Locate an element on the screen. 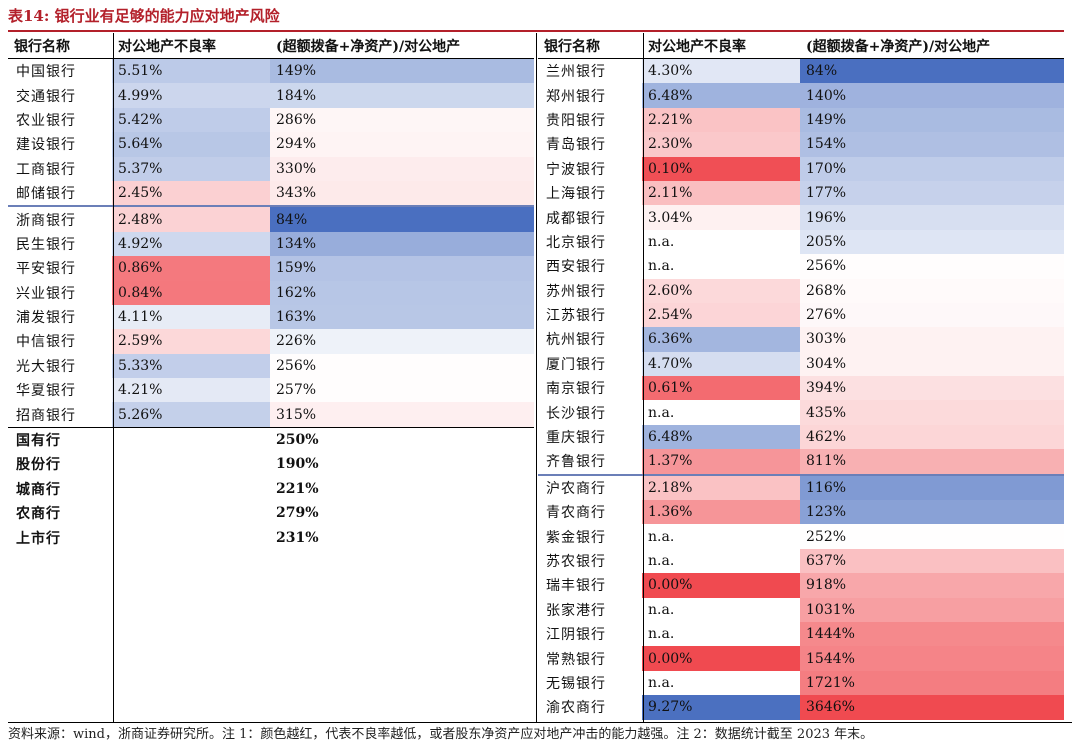 Image resolution: width=1080 pixels, height=754 pixels. coverage-ratio-cell: 134% is located at coordinates (402, 244).